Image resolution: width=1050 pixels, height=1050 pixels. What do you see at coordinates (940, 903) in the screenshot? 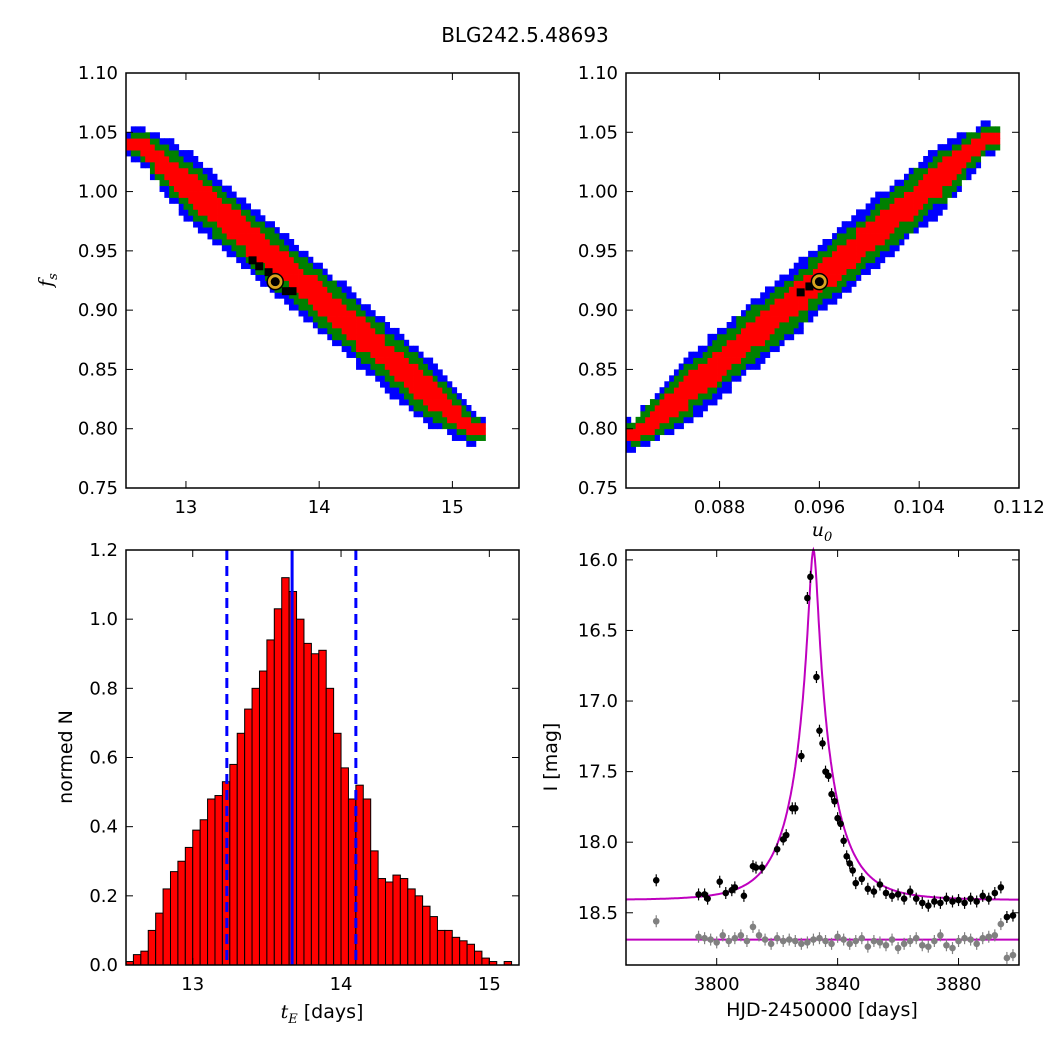
I see `data-point` at bounding box center [940, 903].